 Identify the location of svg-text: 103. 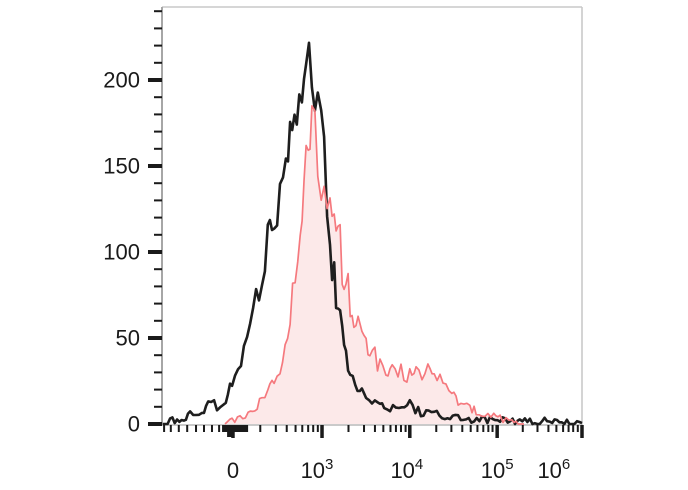
(317, 469).